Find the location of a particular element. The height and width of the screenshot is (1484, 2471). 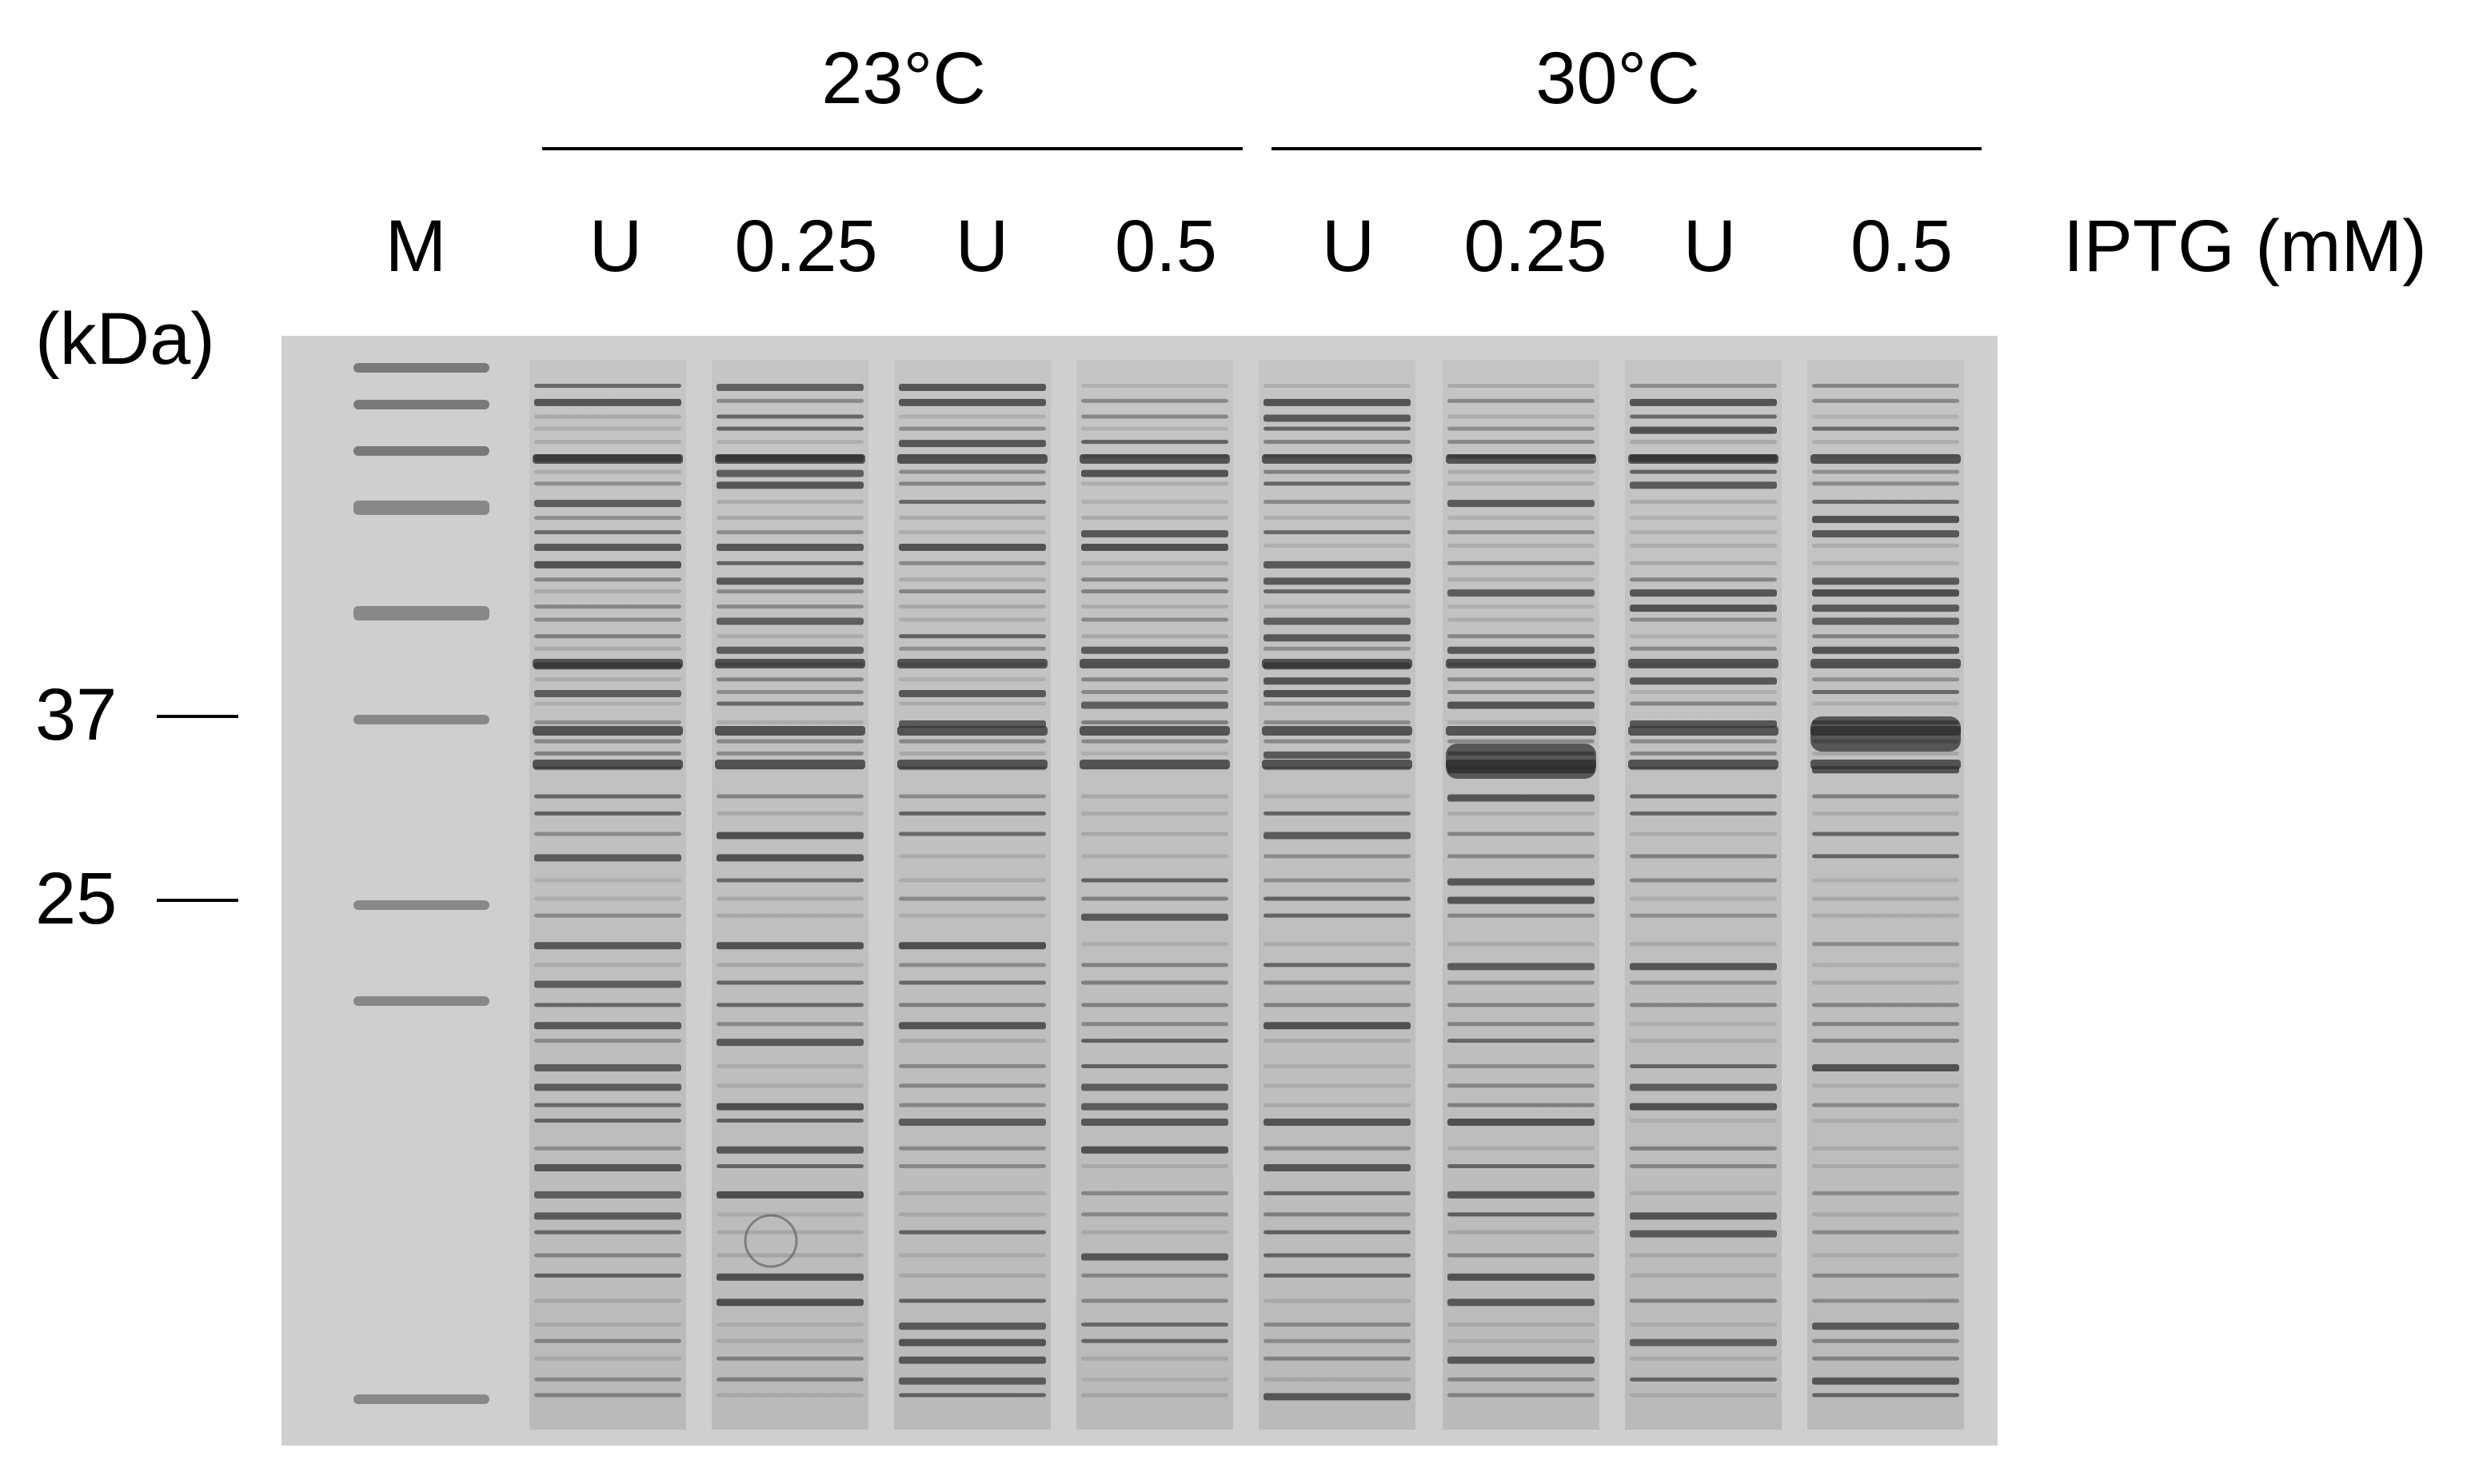

unit-label: (kDa) is located at coordinates (125, 339).